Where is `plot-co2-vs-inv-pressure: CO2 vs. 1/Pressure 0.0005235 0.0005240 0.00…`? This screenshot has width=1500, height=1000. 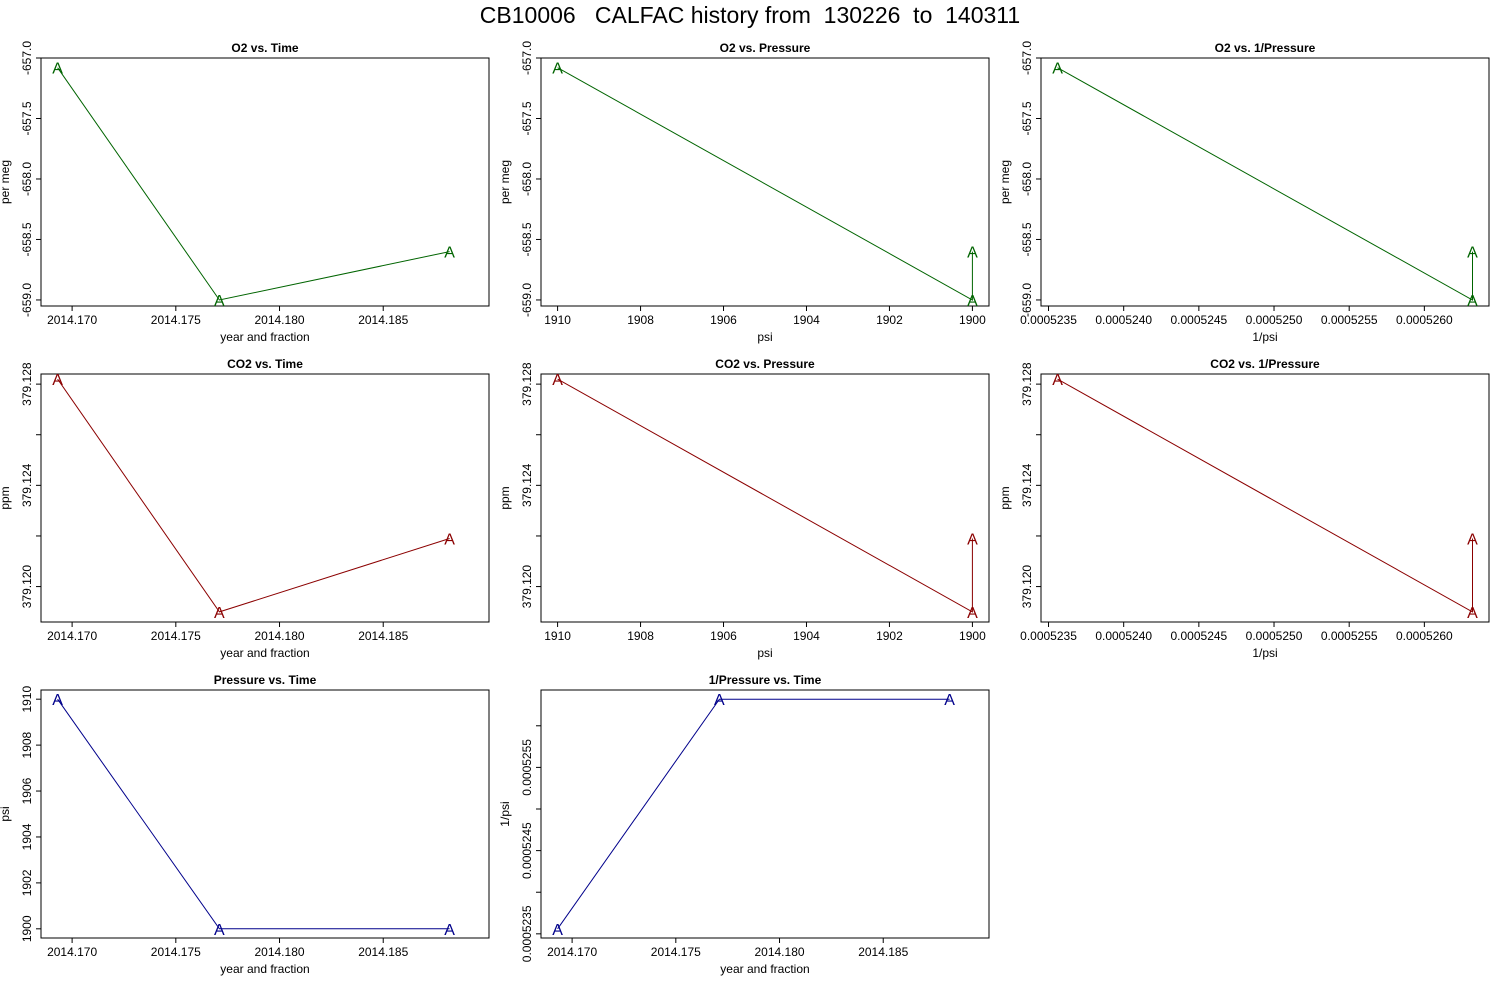
plot-co2-vs-inv-pressure: CO2 vs. 1/Pressure 0.0005235 0.0005240 0.00… is located at coordinates (1244, 508).